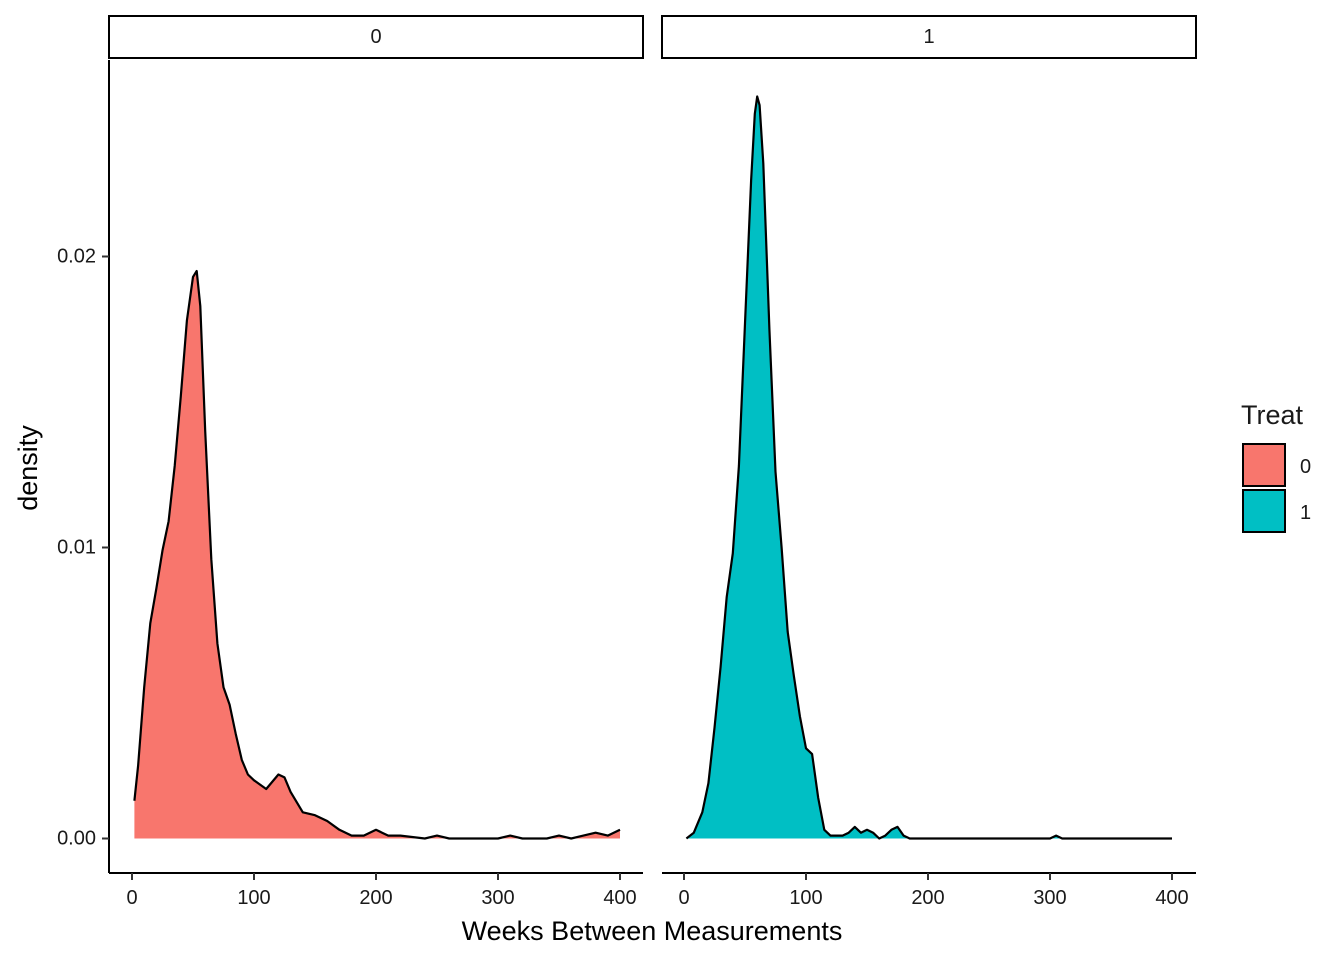 This screenshot has height=960, width=1344. I want to click on y-axis: 0.00 0.01 0.02, so click(83, 466).